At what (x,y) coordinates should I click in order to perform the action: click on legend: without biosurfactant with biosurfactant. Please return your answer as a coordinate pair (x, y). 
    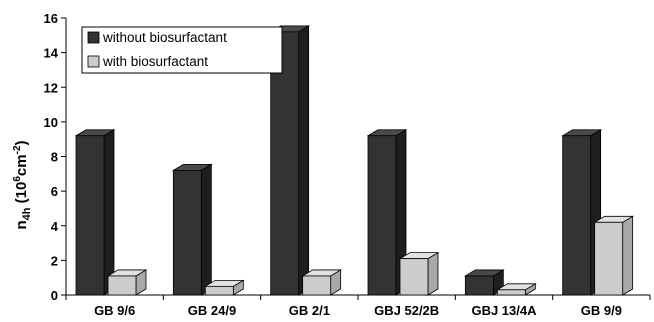
    Looking at the image, I should click on (182, 50).